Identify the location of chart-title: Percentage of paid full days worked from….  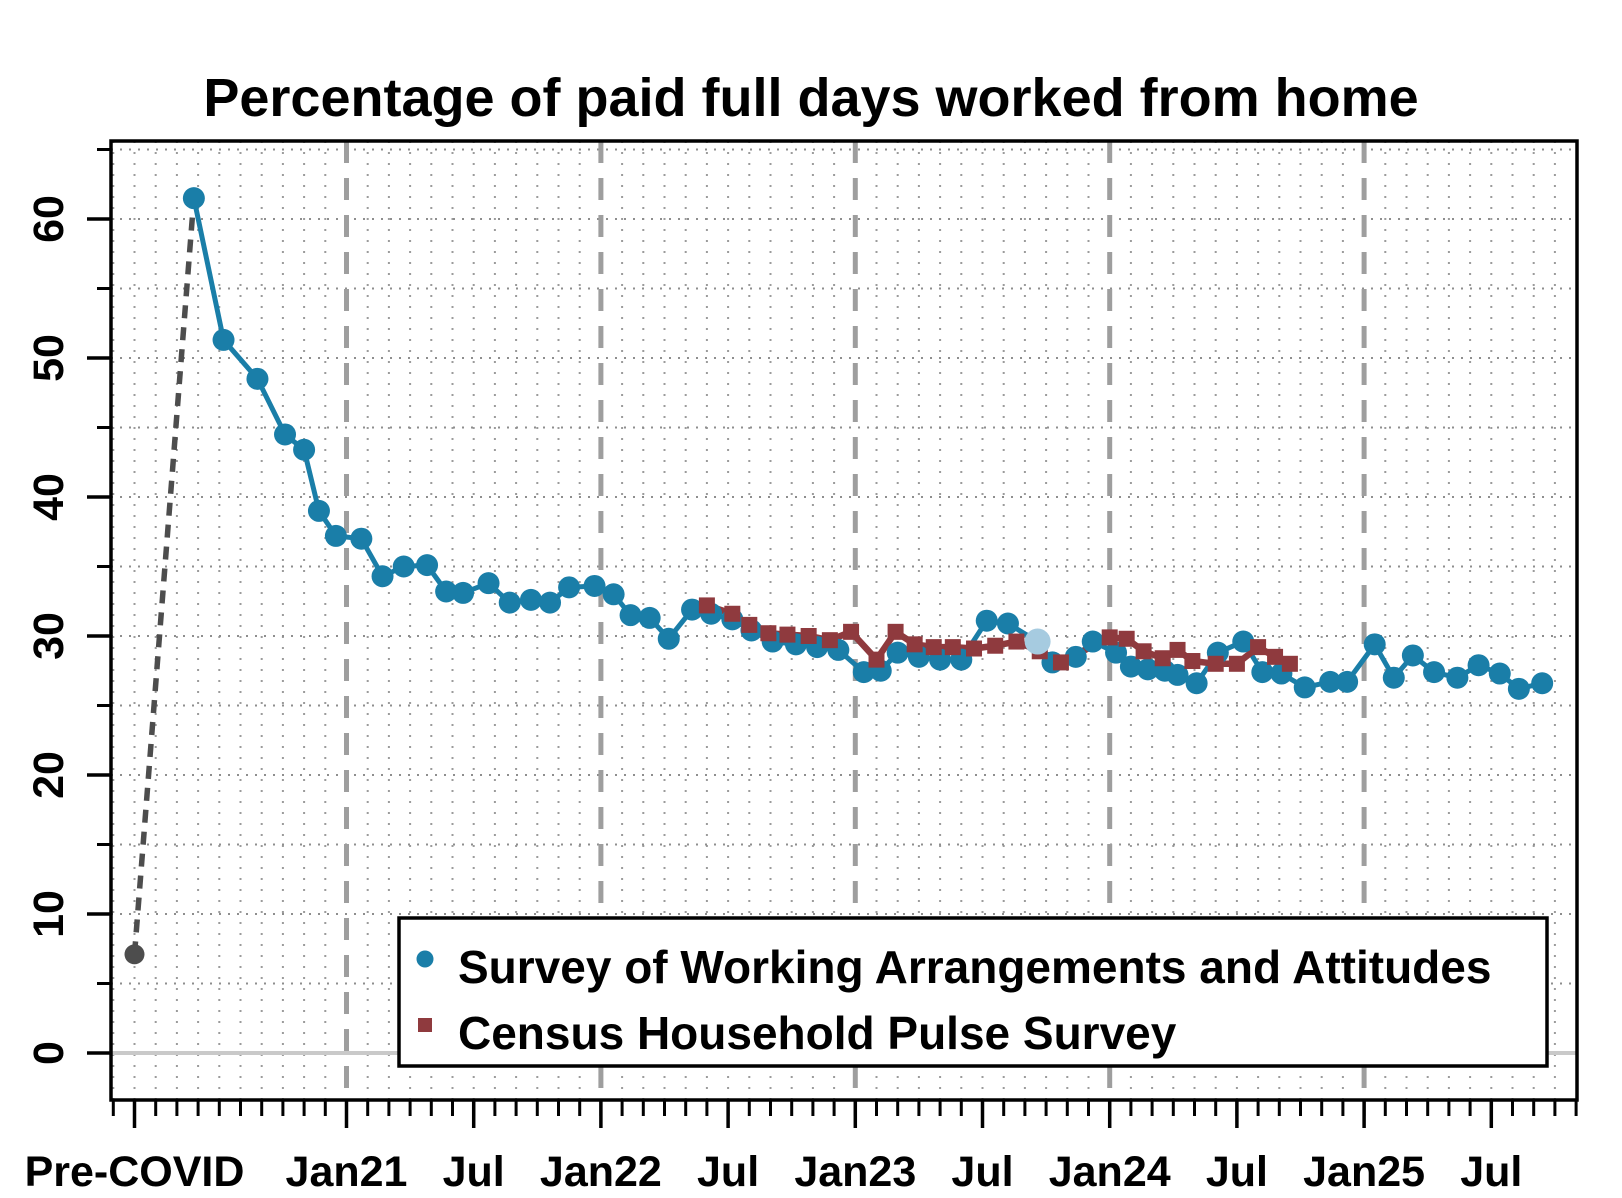
(810, 98).